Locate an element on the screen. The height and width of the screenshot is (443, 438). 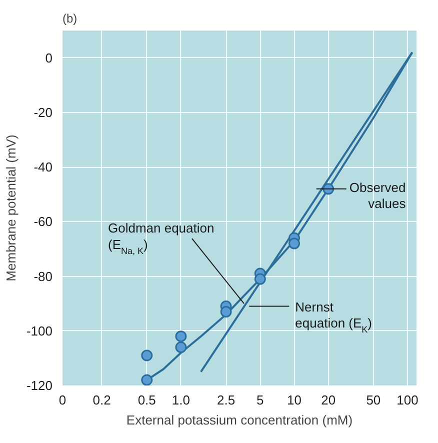
x-tick-label: 10 is located at coordinates (294, 400).